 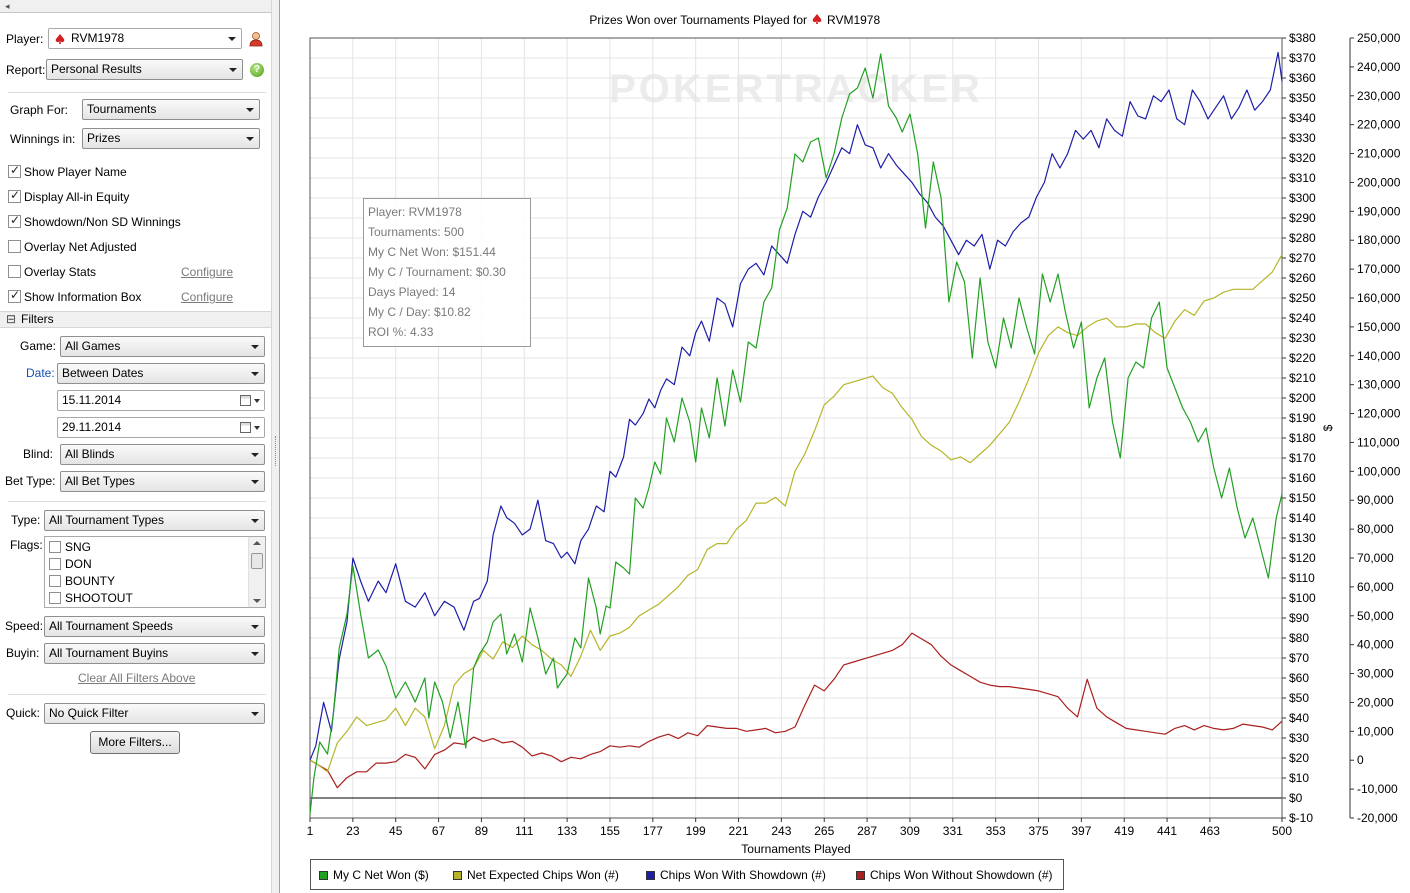 I want to click on y-tick-label-dollars: $220, so click(x=1302, y=358).